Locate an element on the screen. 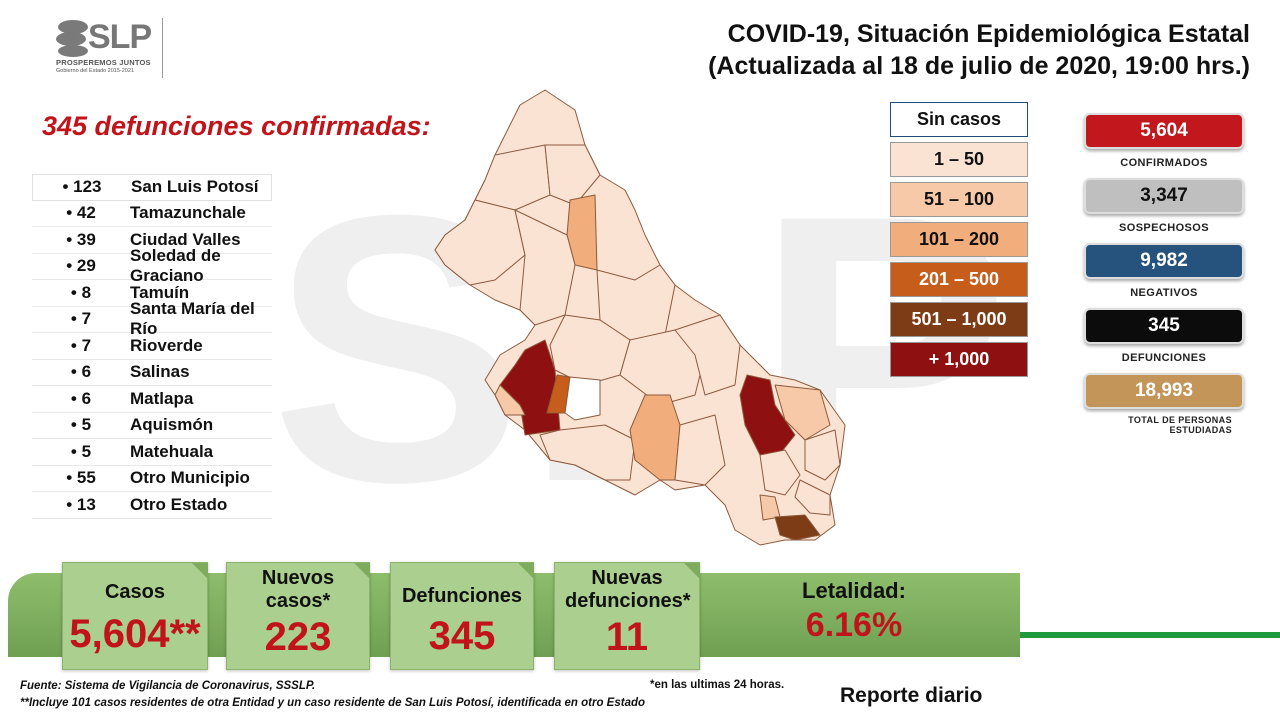 The image size is (1280, 720). casos-label: Casos is located at coordinates (135, 592).